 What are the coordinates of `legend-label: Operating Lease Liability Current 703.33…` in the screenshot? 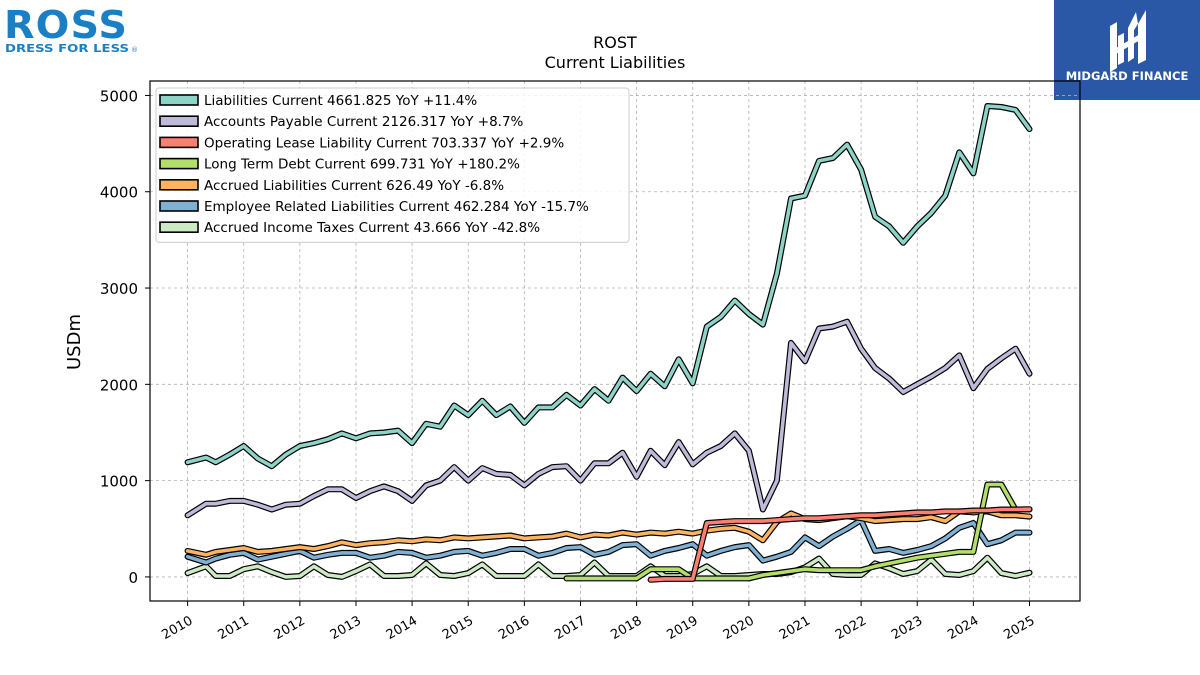 It's located at (384, 143).